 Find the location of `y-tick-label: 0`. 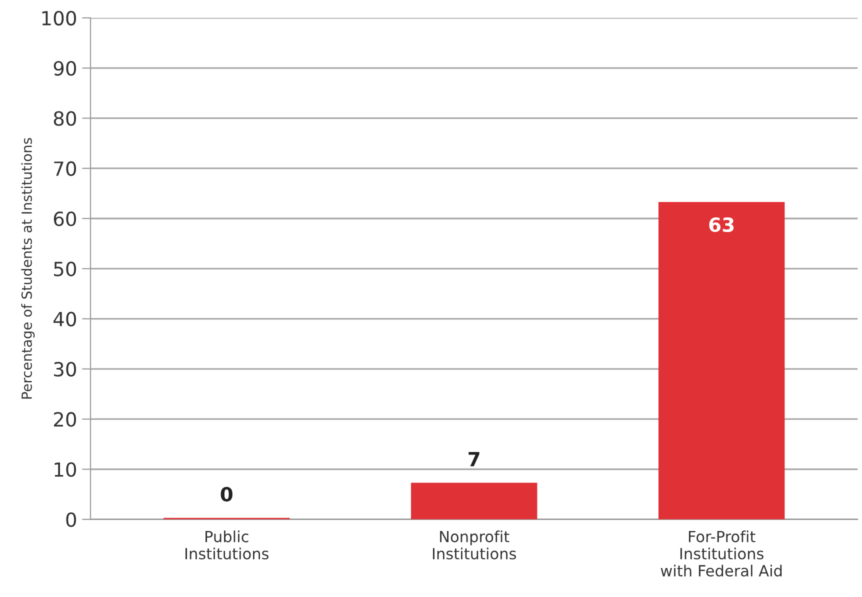

y-tick-label: 0 is located at coordinates (71, 520).